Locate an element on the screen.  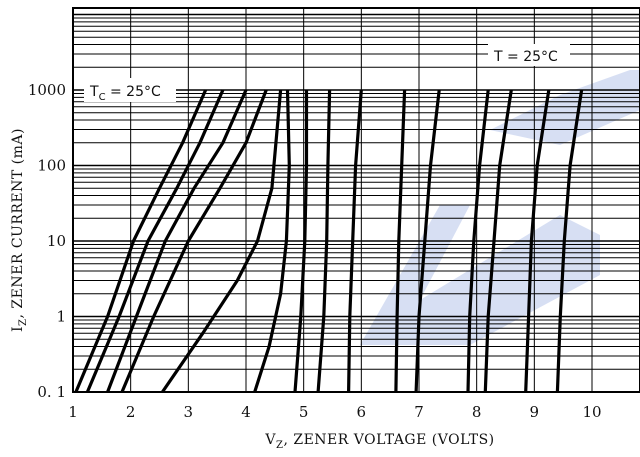
annotations: TC = 25°C T = 25°C is located at coordinates (327, 73).